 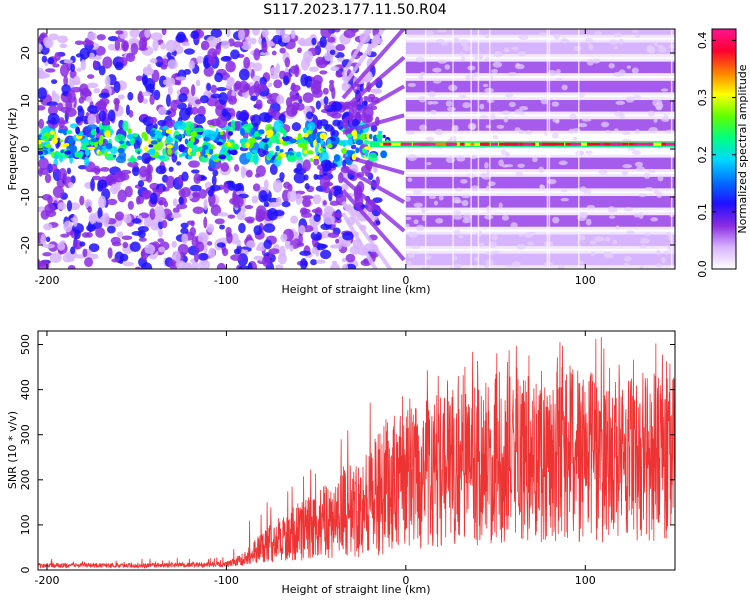 What do you see at coordinates (540, 86) in the screenshot?
I see `harmonic-band-halo` at bounding box center [540, 86].